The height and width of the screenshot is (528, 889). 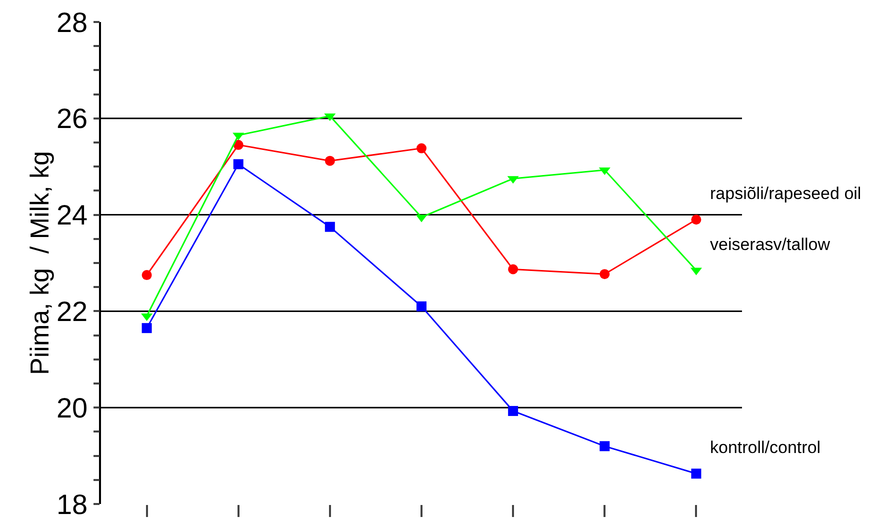 What do you see at coordinates (72, 504) in the screenshot?
I see `y-tick-label: 18` at bounding box center [72, 504].